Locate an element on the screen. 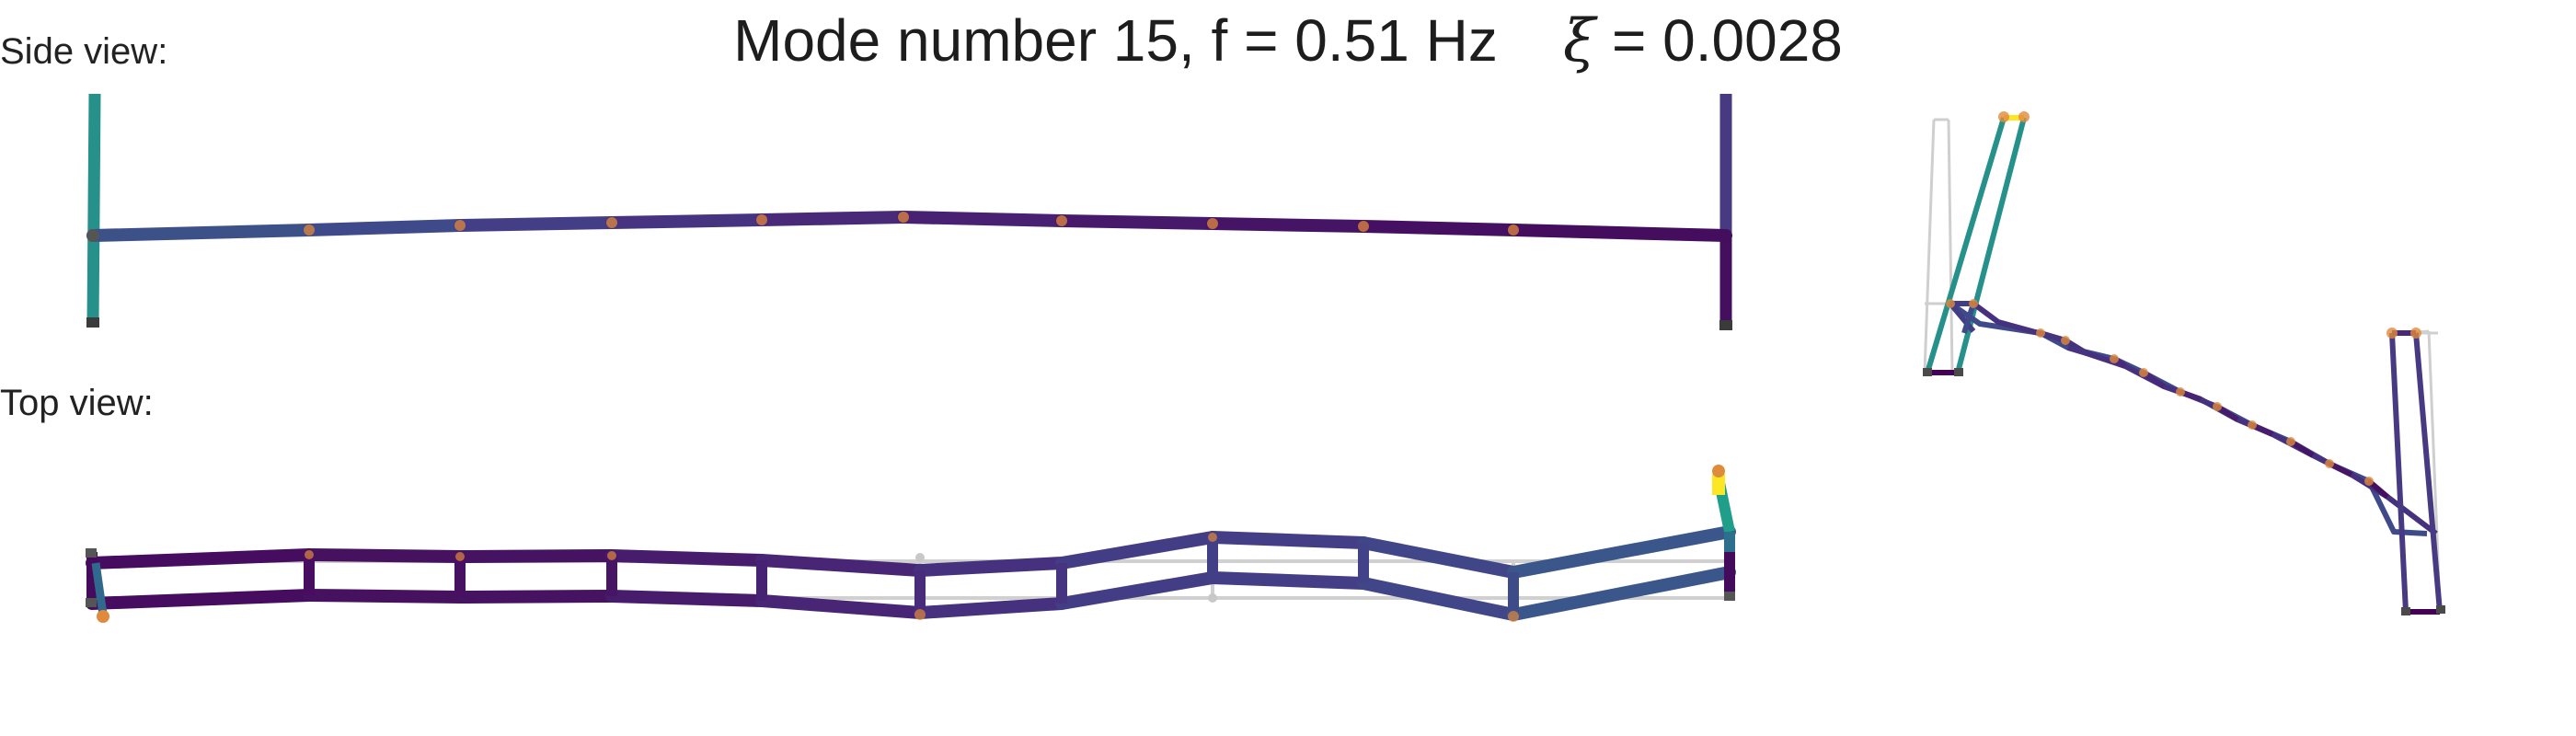 This screenshot has width=2576, height=736. side-left-joint is located at coordinates (92, 235).